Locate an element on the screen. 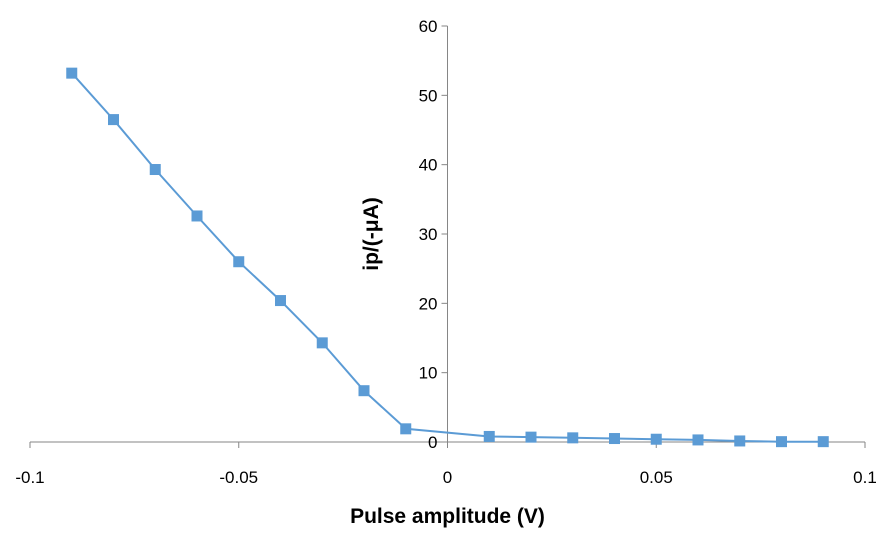  x-tick-label: -0.05 is located at coordinates (238, 477).